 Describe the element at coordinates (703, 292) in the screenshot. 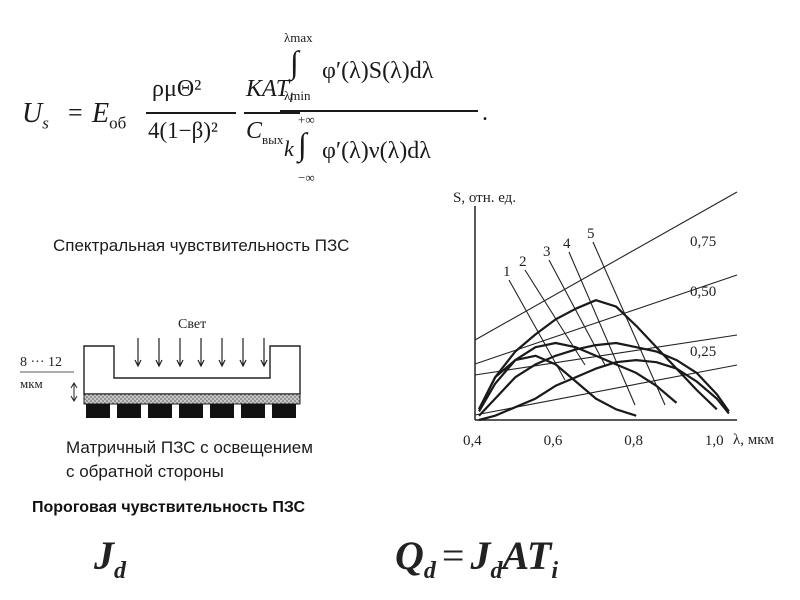

I see `qe-label: 0,50` at that location.